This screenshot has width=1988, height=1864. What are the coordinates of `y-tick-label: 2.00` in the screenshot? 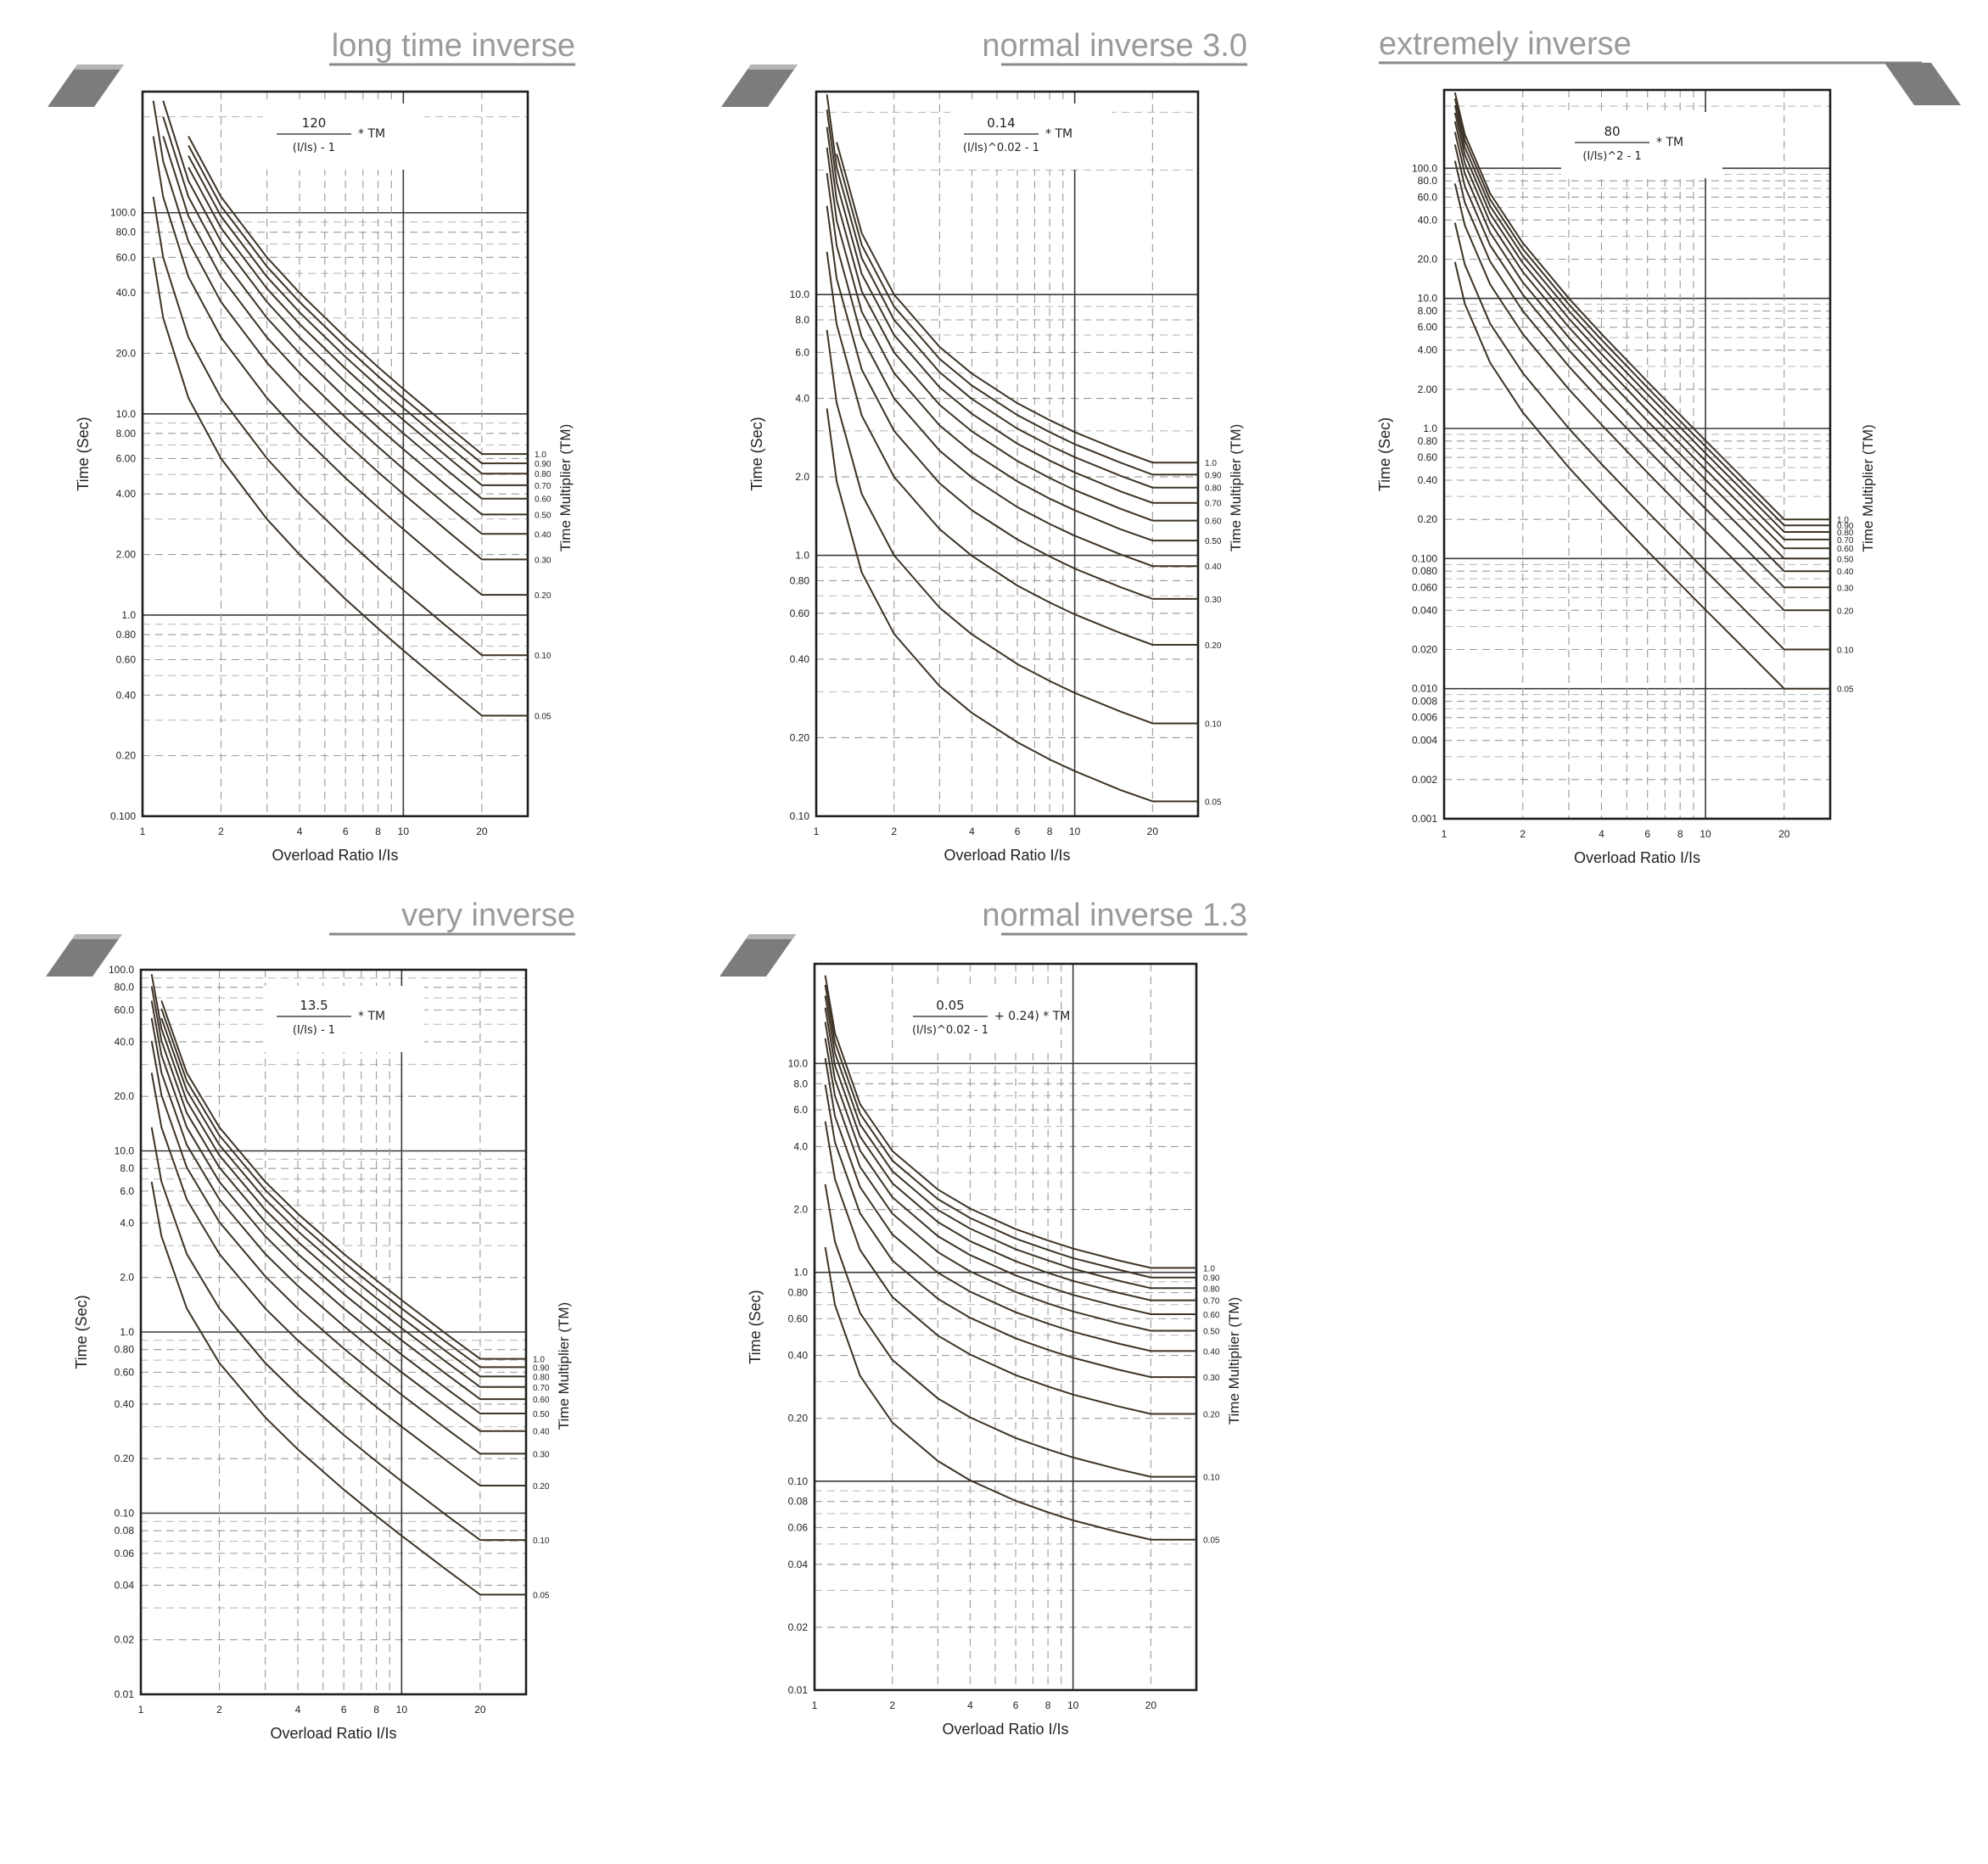 It's located at (1428, 389).